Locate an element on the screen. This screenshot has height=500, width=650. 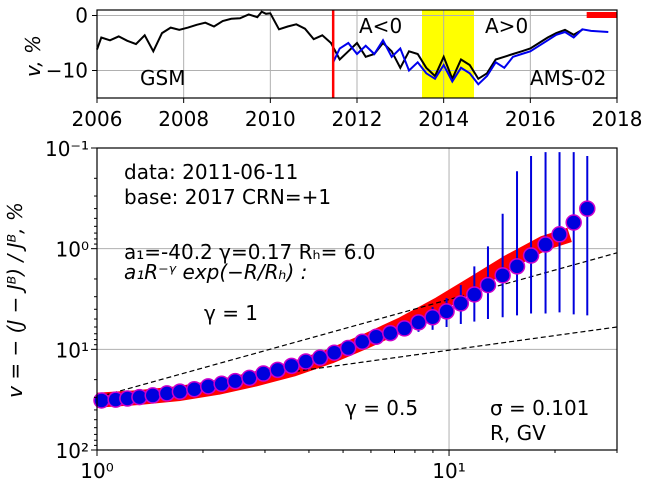
gsm-series-line is located at coordinates (339, 46).